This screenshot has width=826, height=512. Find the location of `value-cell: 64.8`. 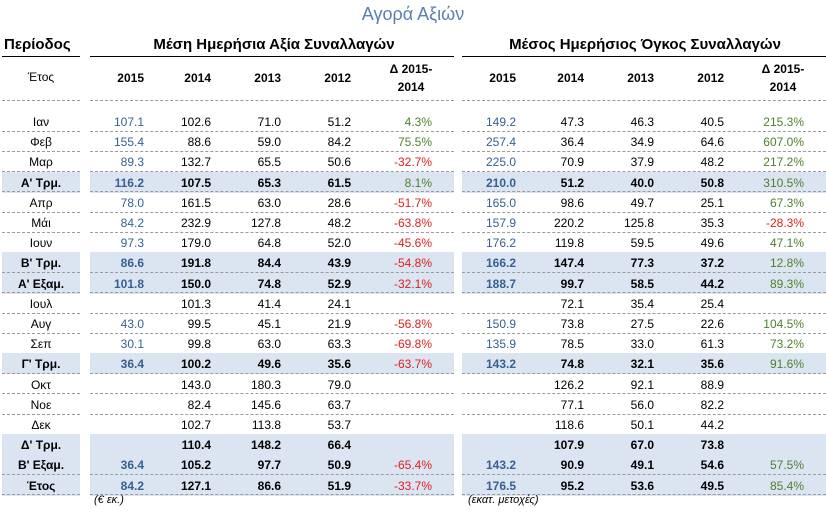

value-cell: 64.8 is located at coordinates (269, 243).